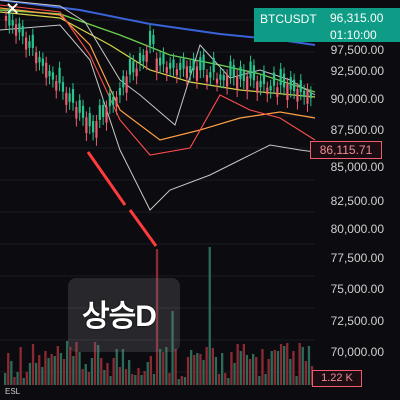 The height and width of the screenshot is (400, 400). I want to click on price-tick: 72,500.00, so click(357, 321).